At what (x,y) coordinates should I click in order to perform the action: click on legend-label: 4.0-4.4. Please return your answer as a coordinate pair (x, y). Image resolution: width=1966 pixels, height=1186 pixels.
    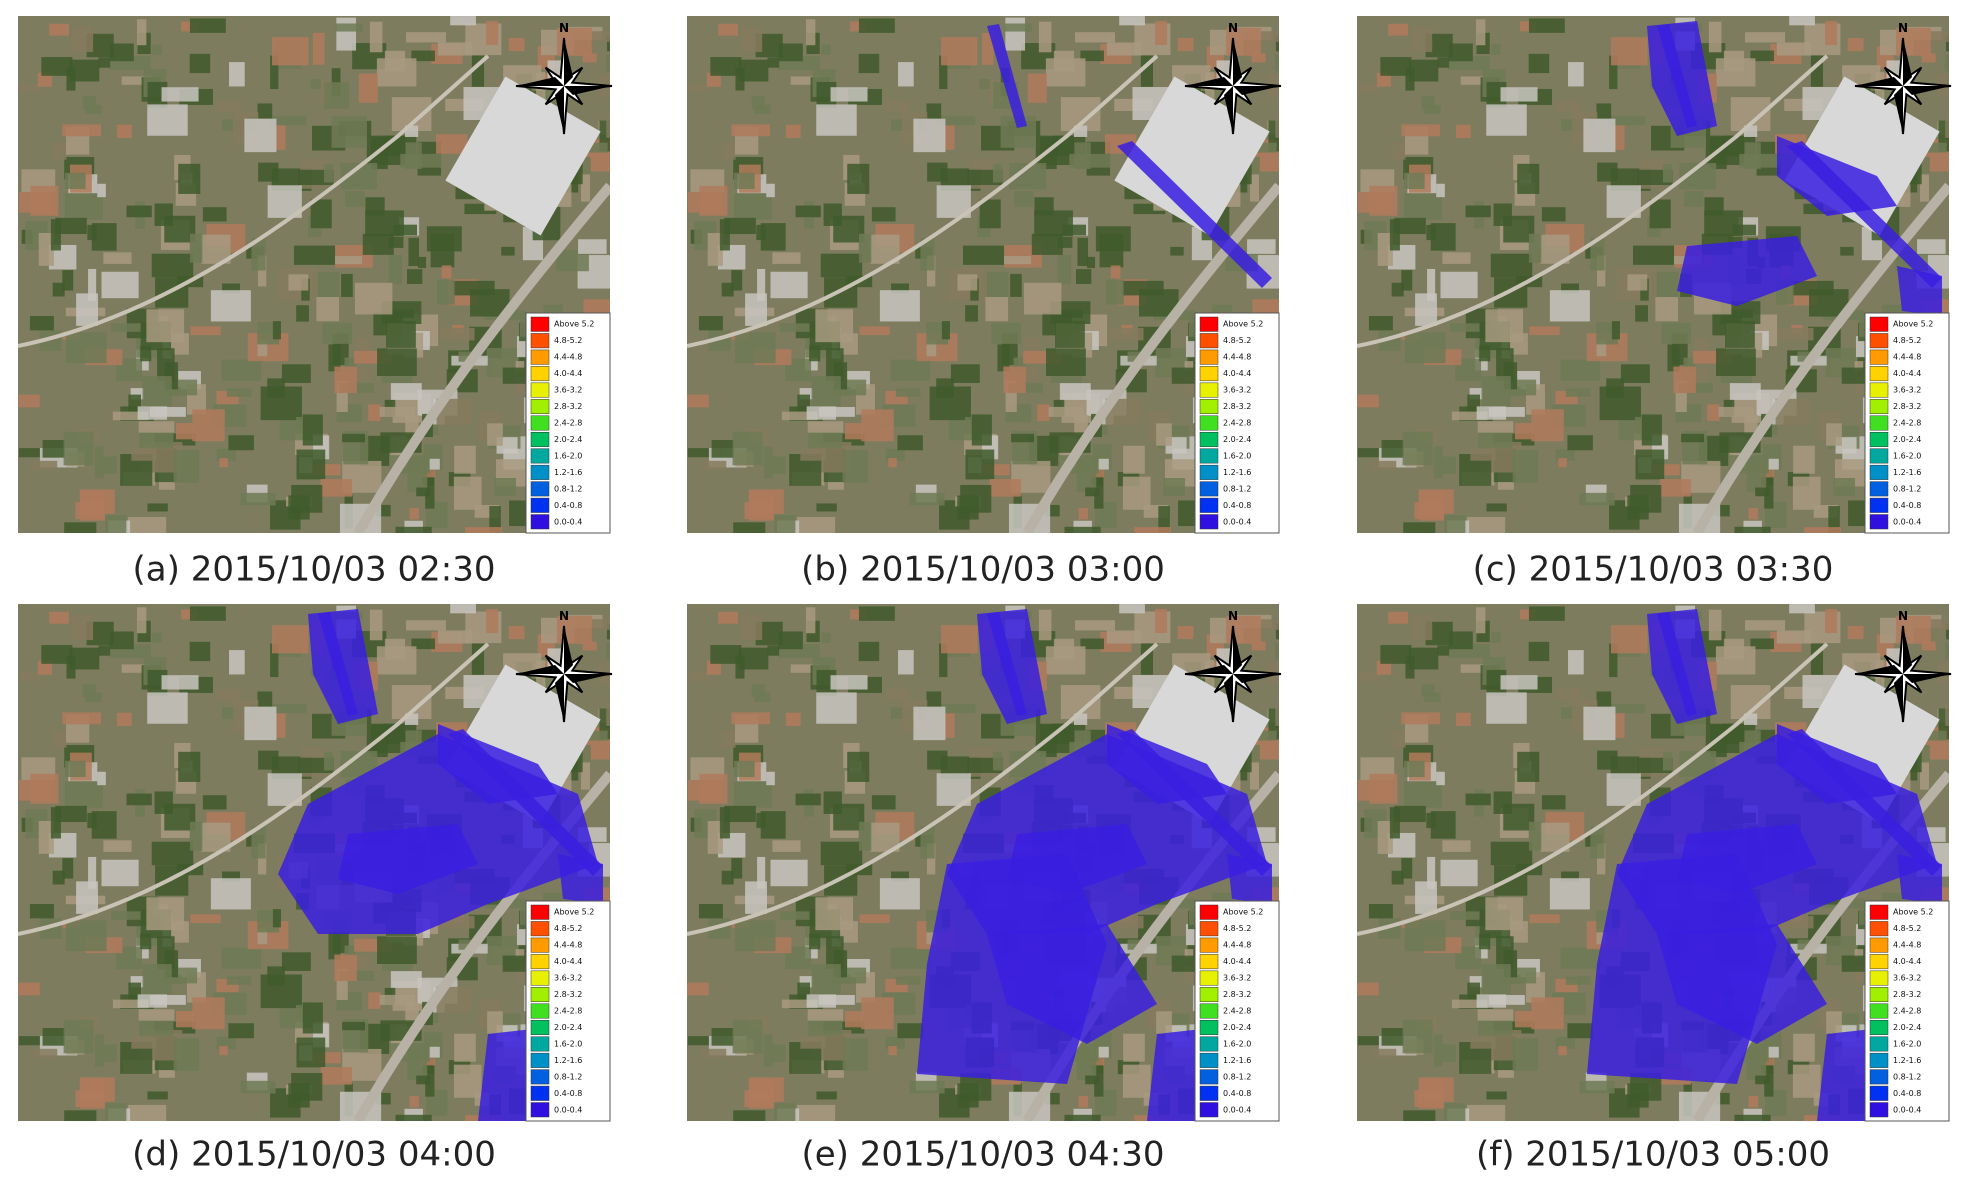
    Looking at the image, I should click on (1907, 373).